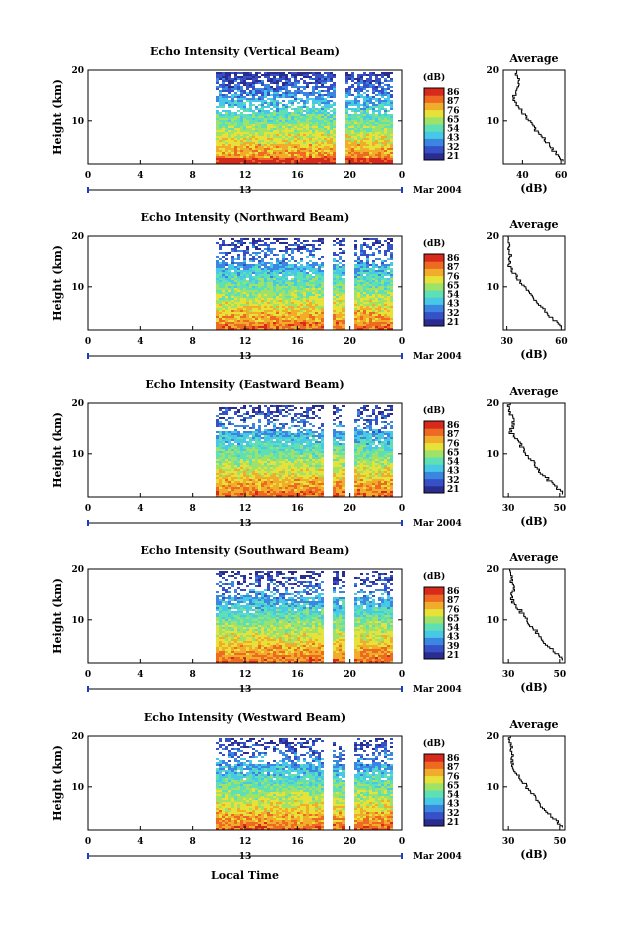 This screenshot has height=929, width=619. Describe the element at coordinates (453, 277) in the screenshot. I see `colorbar-tick-label: 76` at that location.